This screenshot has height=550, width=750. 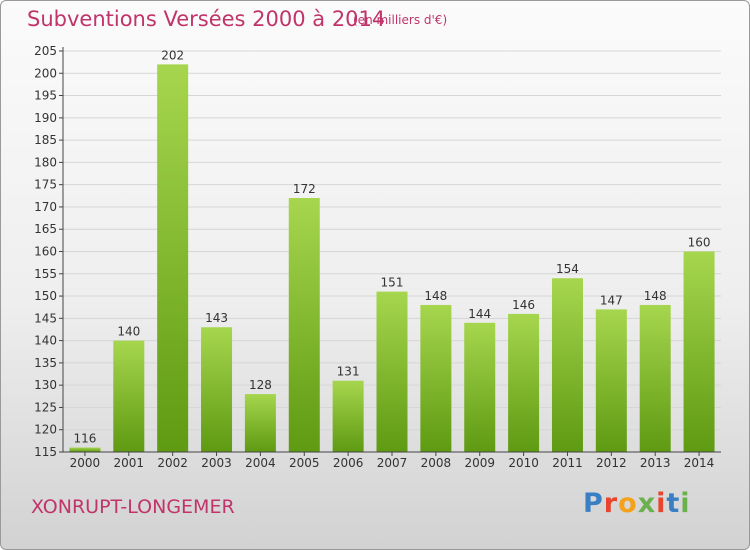 What do you see at coordinates (45, 118) in the screenshot?
I see `y-tick-label: 190` at bounding box center [45, 118].